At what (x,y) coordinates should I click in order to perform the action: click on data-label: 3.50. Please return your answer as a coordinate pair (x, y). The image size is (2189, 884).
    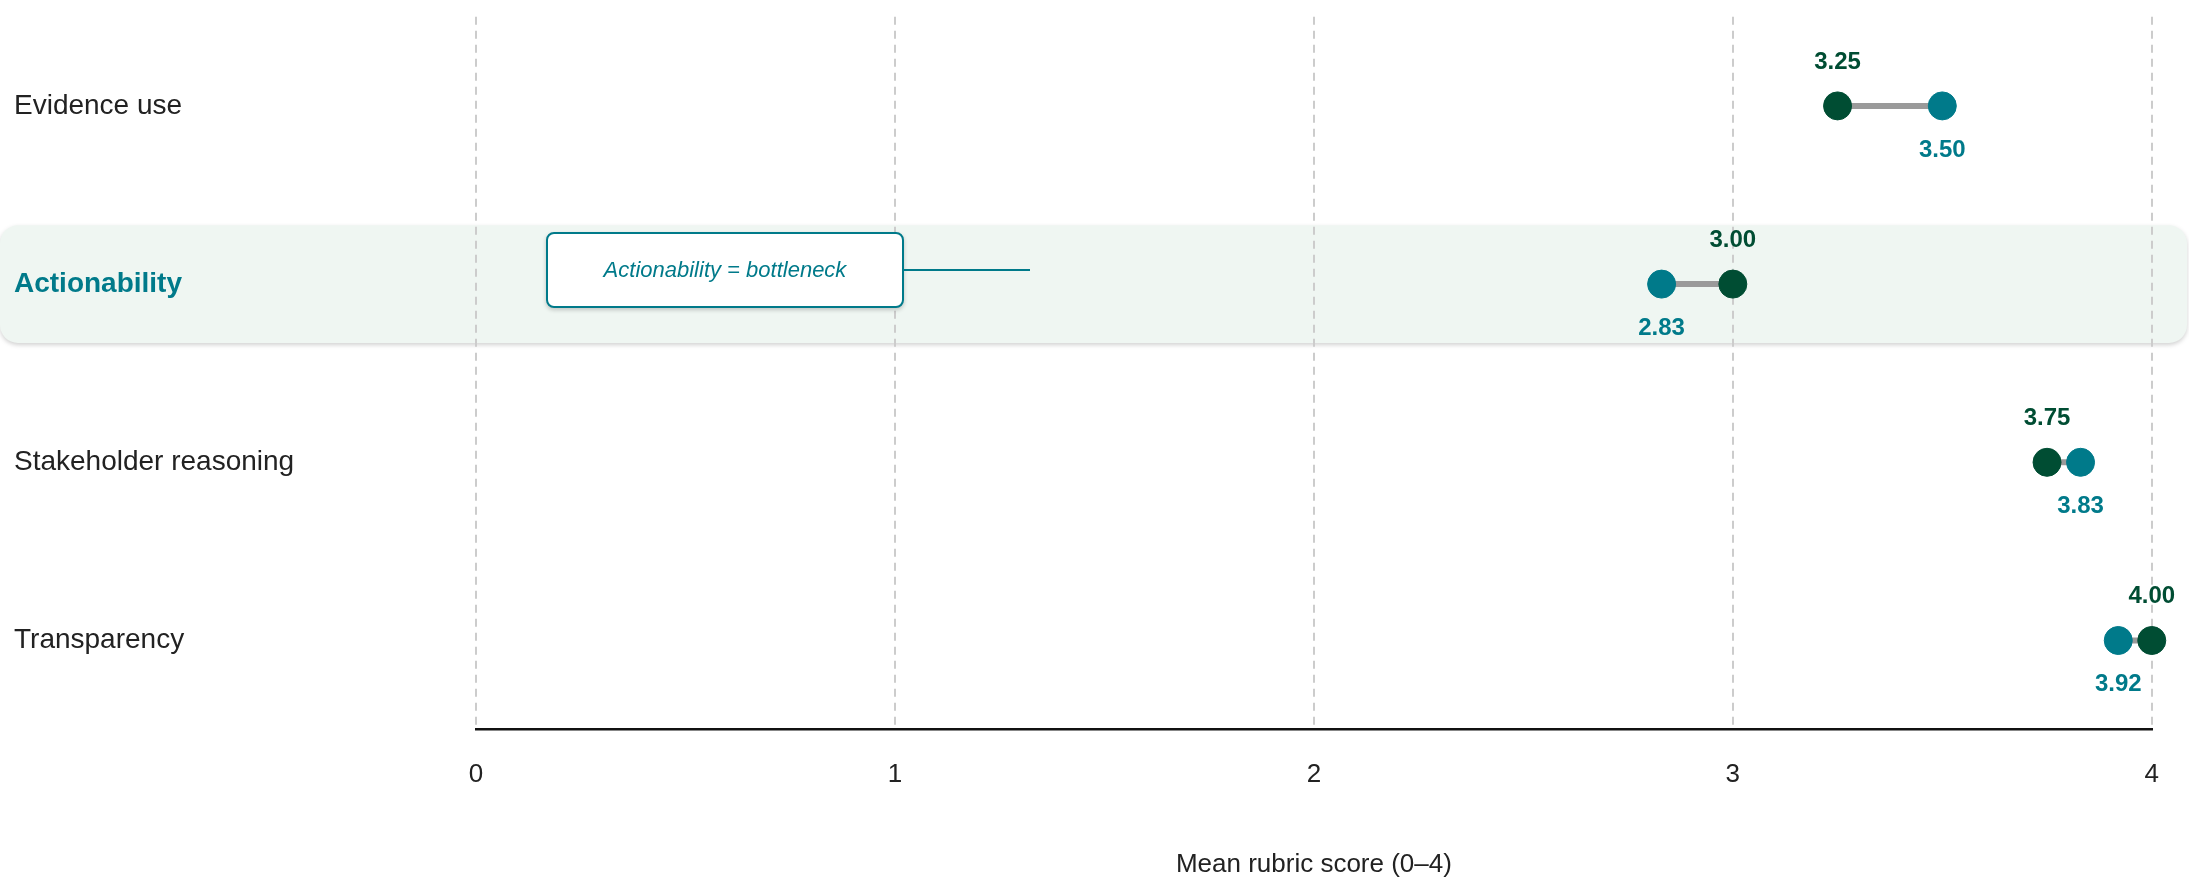
    Looking at the image, I should click on (1942, 148).